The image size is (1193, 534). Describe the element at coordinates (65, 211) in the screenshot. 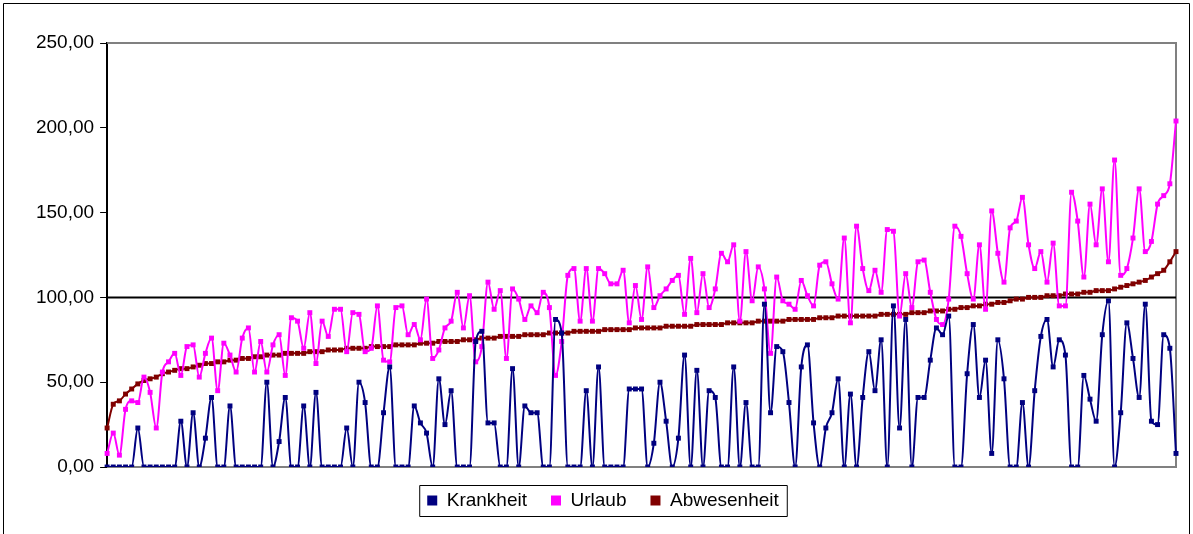

I see `y-tick-label: 150,00` at that location.